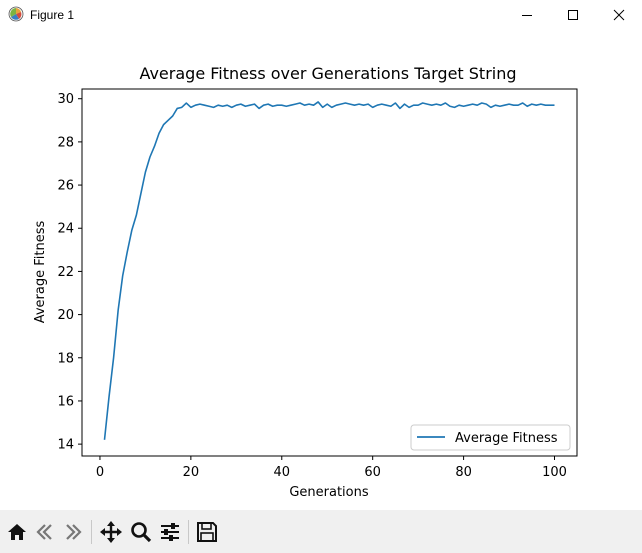  What do you see at coordinates (321, 15) in the screenshot?
I see `window-titlebar: Figure 1` at bounding box center [321, 15].